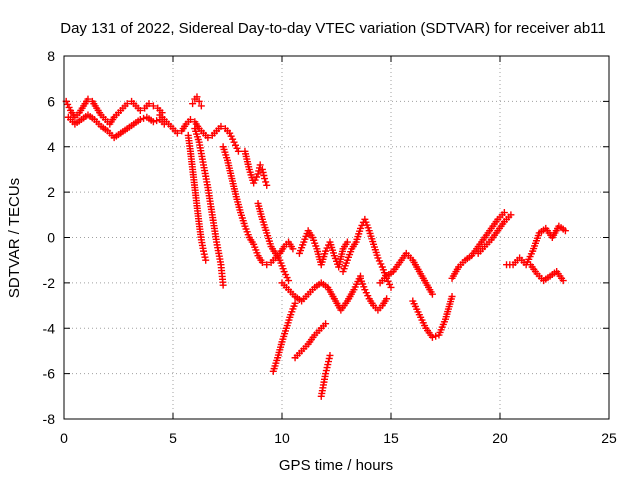  Describe the element at coordinates (14, 238) in the screenshot. I see `y-axis-label: SDTVAR / TECUs` at that location.